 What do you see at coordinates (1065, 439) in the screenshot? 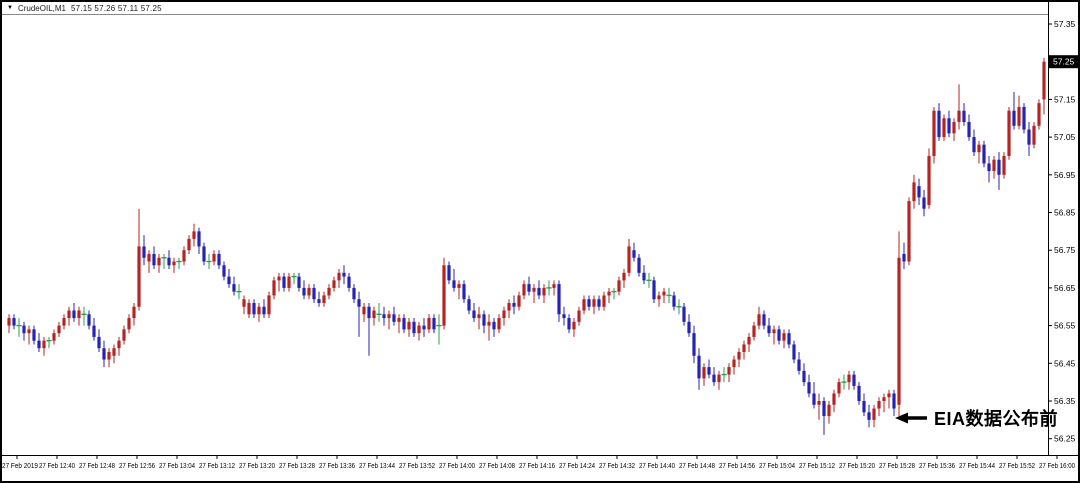
I see `price-tick-label: 56.25` at bounding box center [1065, 439].